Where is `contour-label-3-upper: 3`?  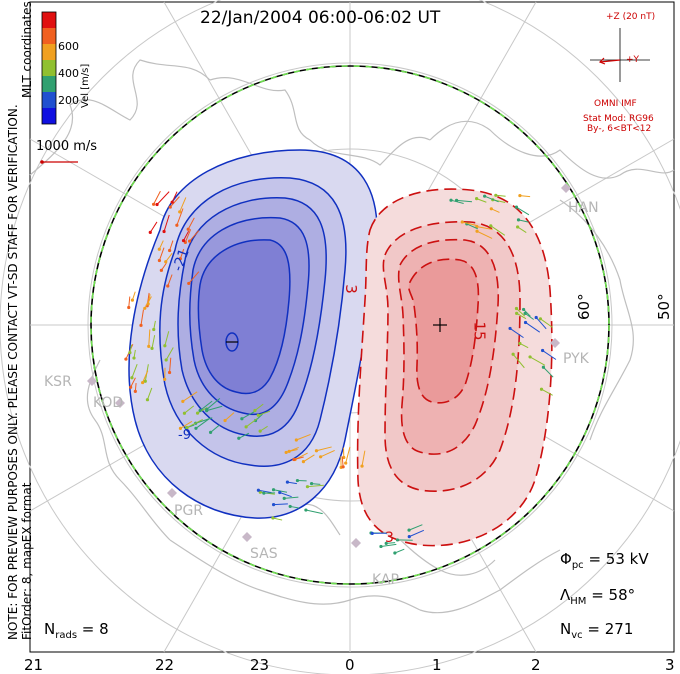
contour-label-3-upper: 3 is located at coordinates (350, 289).